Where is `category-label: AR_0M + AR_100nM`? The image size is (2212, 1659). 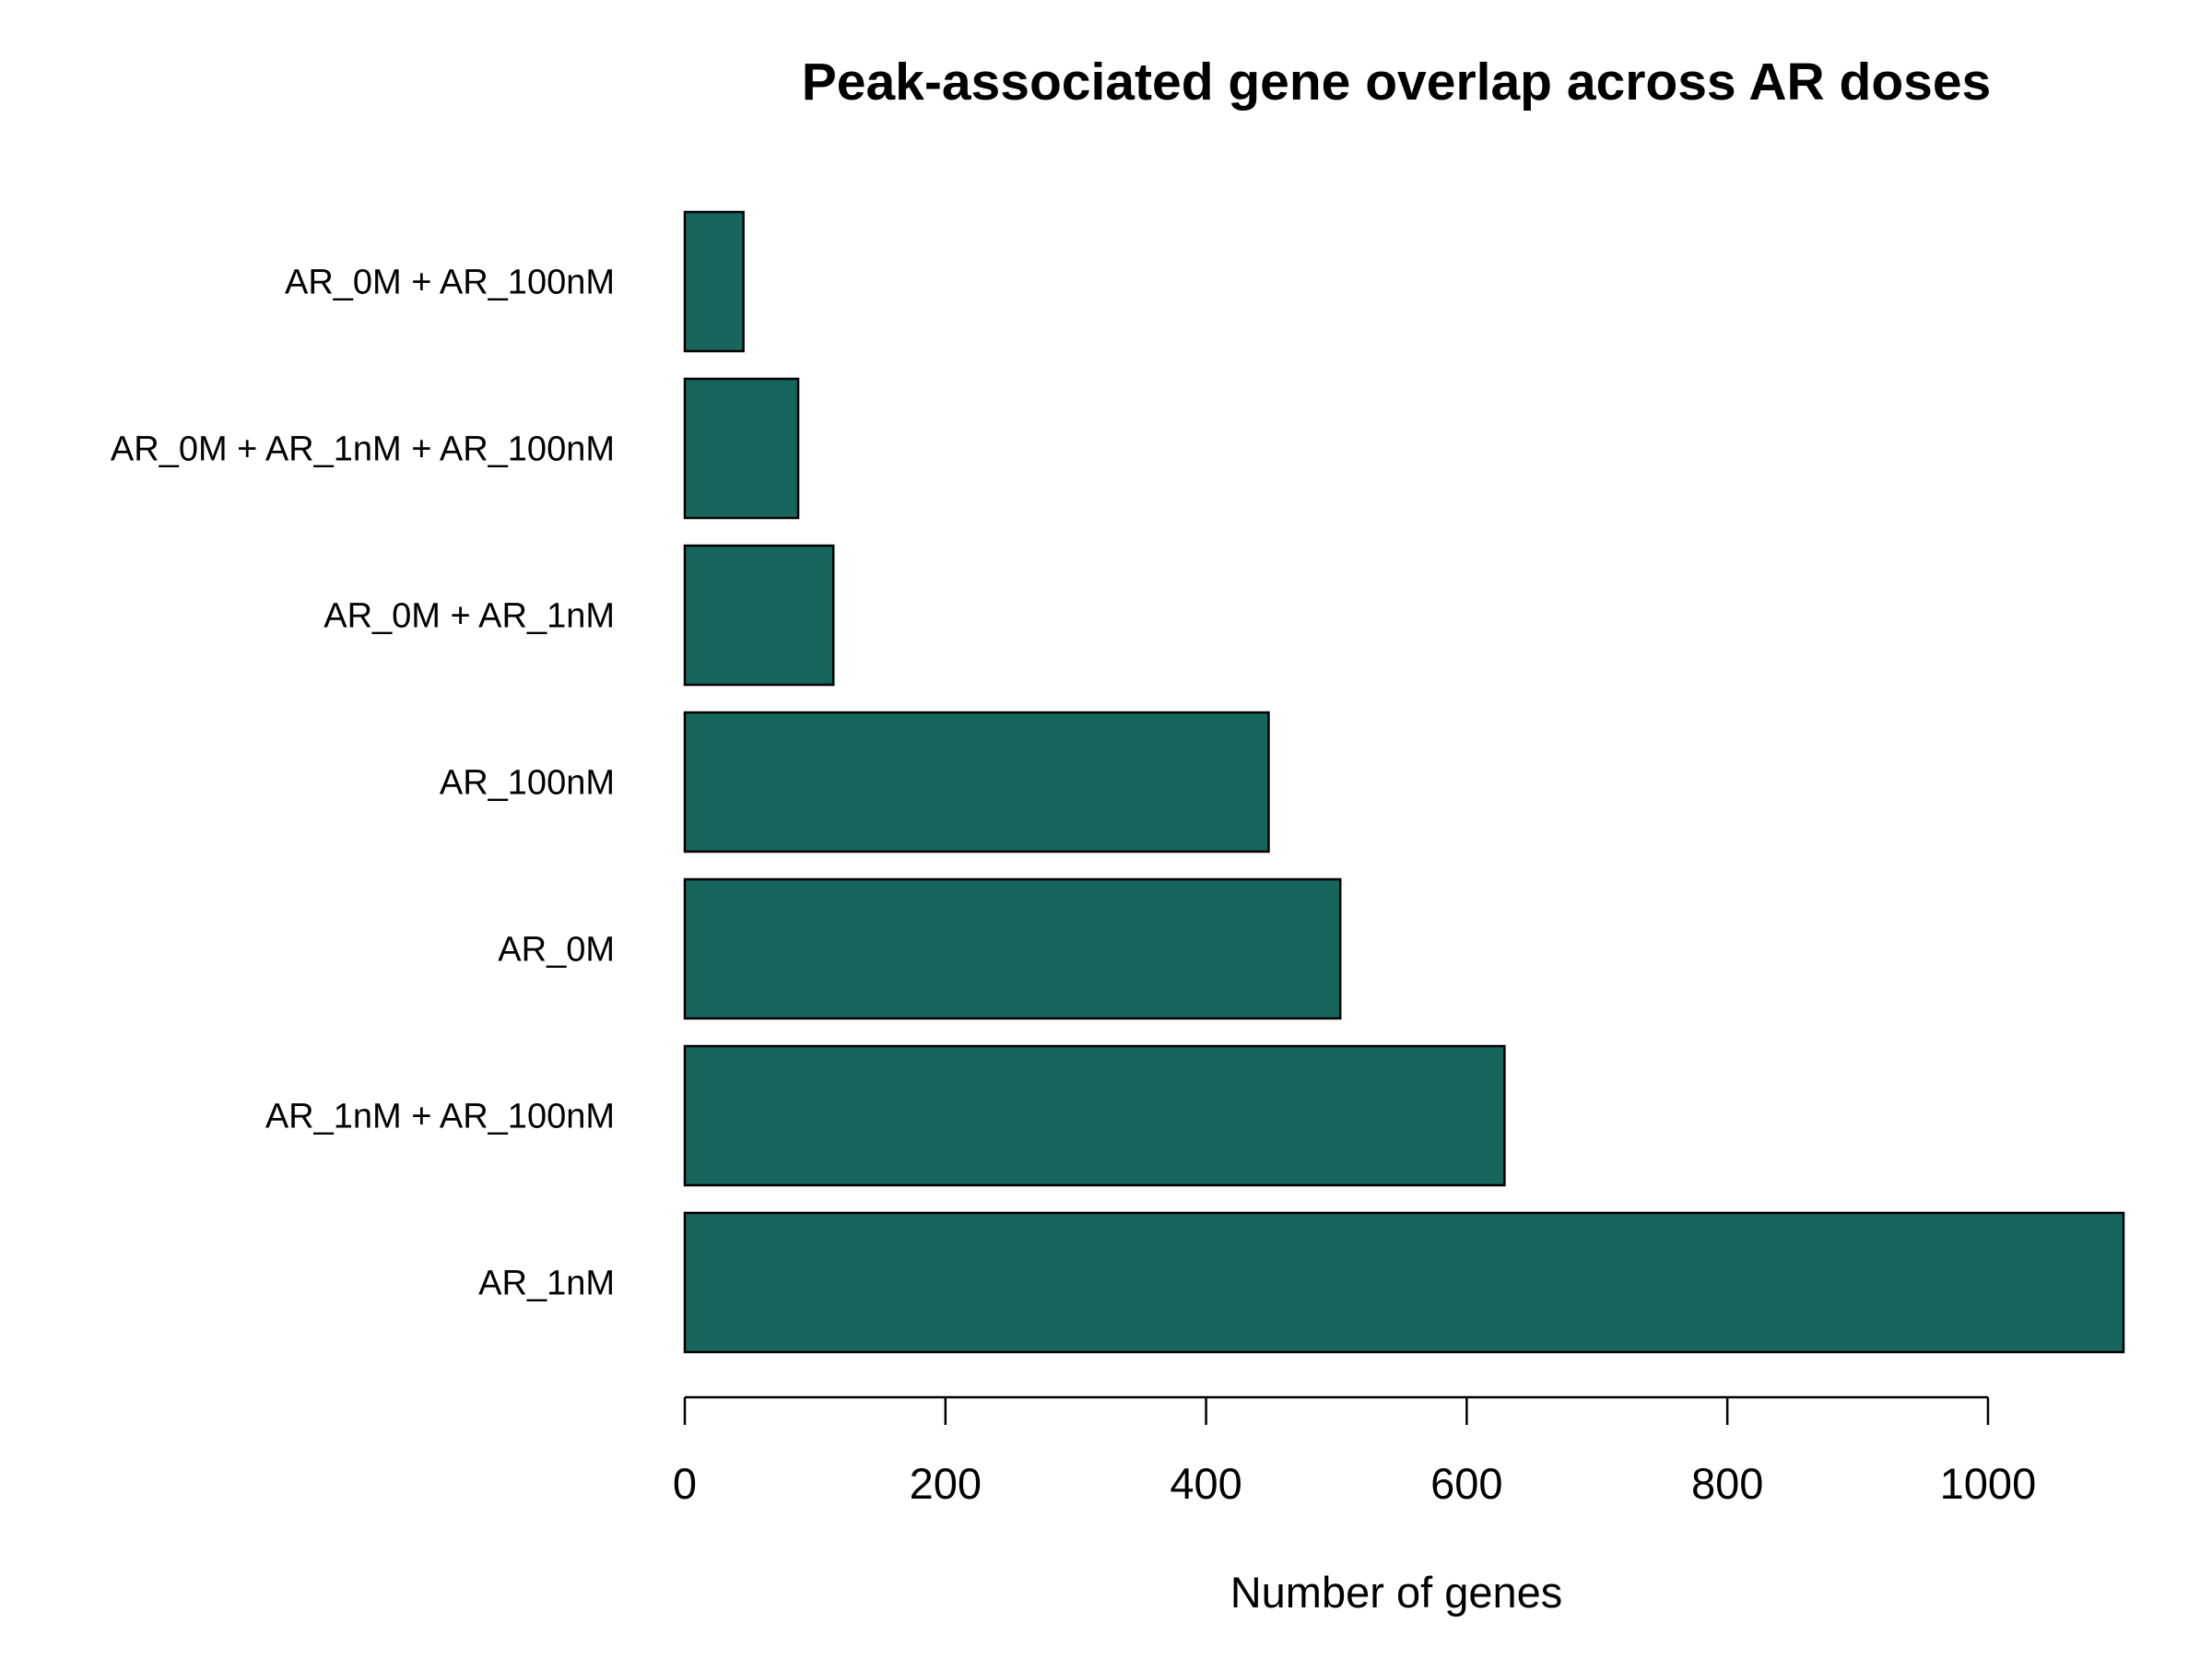
category-label: AR_0M + AR_100nM is located at coordinates (450, 283).